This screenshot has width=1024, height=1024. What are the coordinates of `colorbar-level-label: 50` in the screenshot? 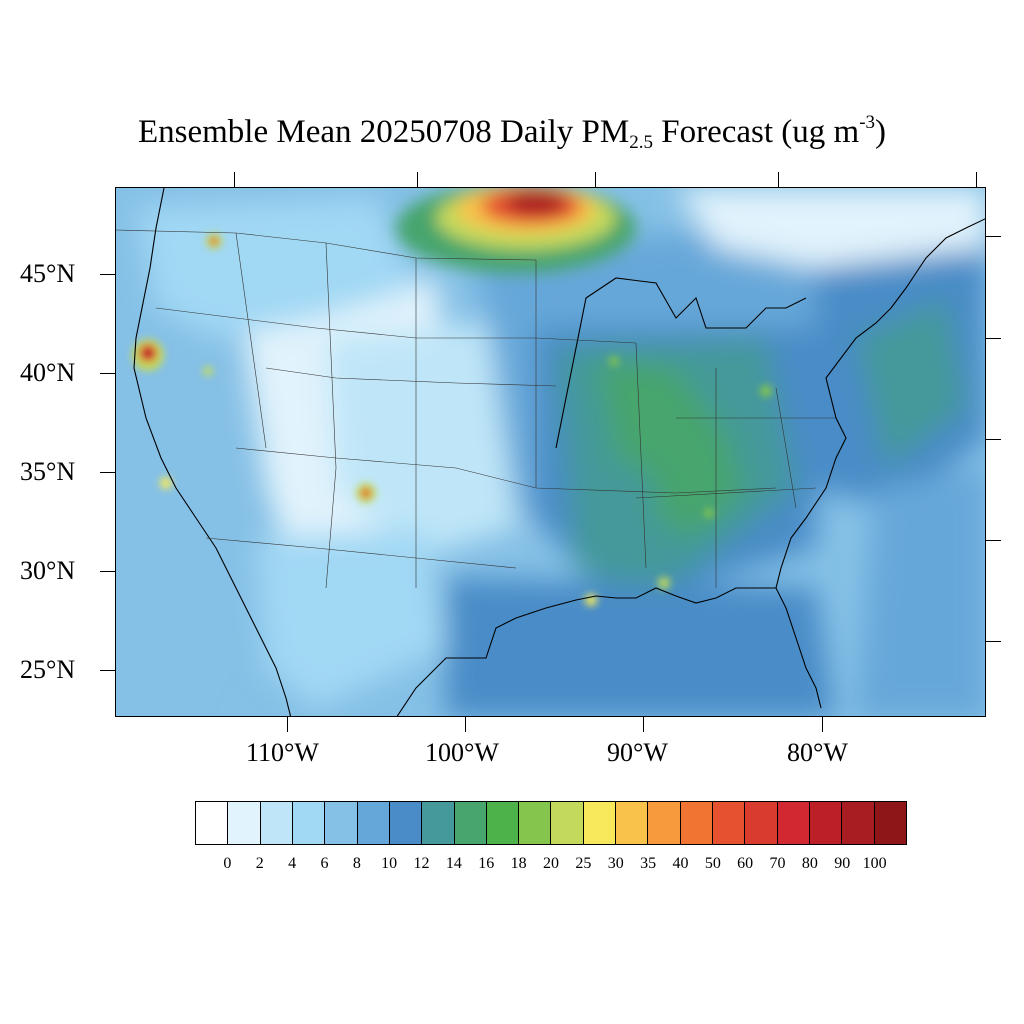 It's located at (712, 863).